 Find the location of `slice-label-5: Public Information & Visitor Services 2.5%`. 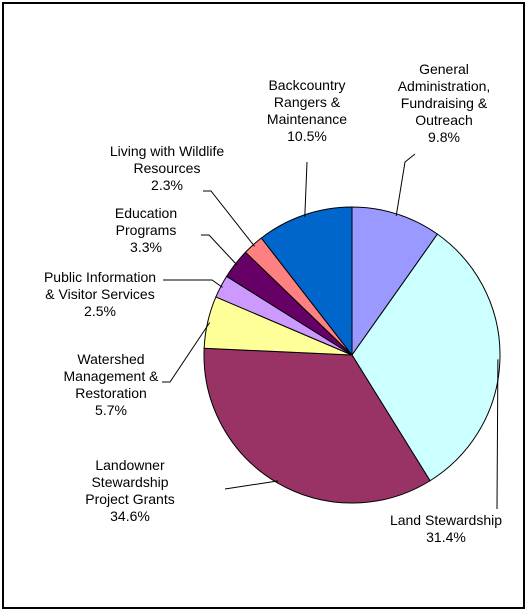

slice-label-5: Public Information & Visitor Services 2.5% is located at coordinates (100, 294).